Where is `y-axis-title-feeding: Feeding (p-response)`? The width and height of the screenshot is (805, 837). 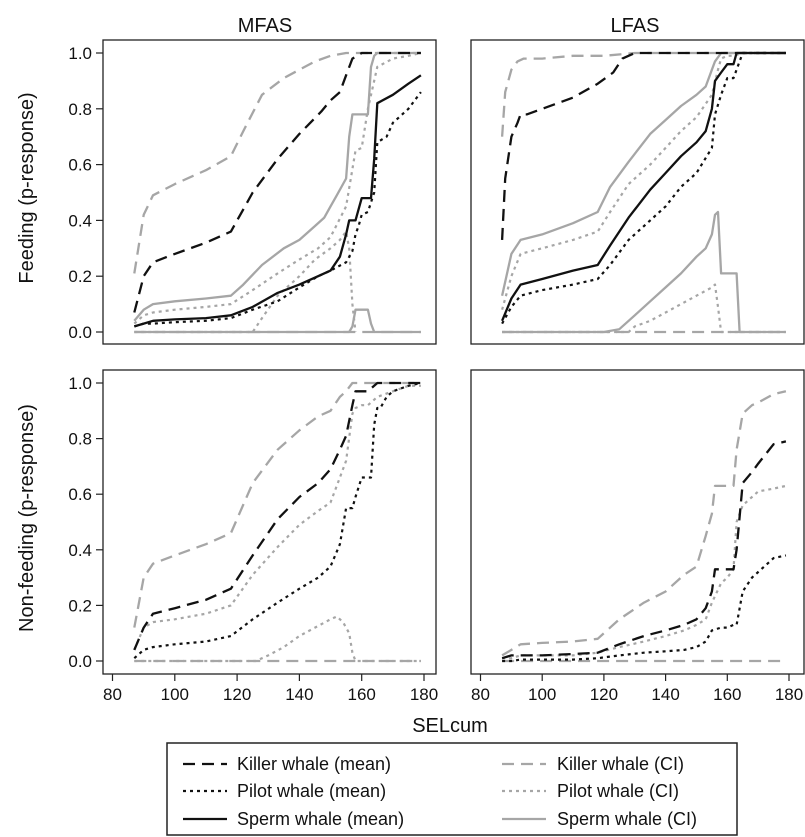 y-axis-title-feeding: Feeding (p-response) is located at coordinates (27, 187).